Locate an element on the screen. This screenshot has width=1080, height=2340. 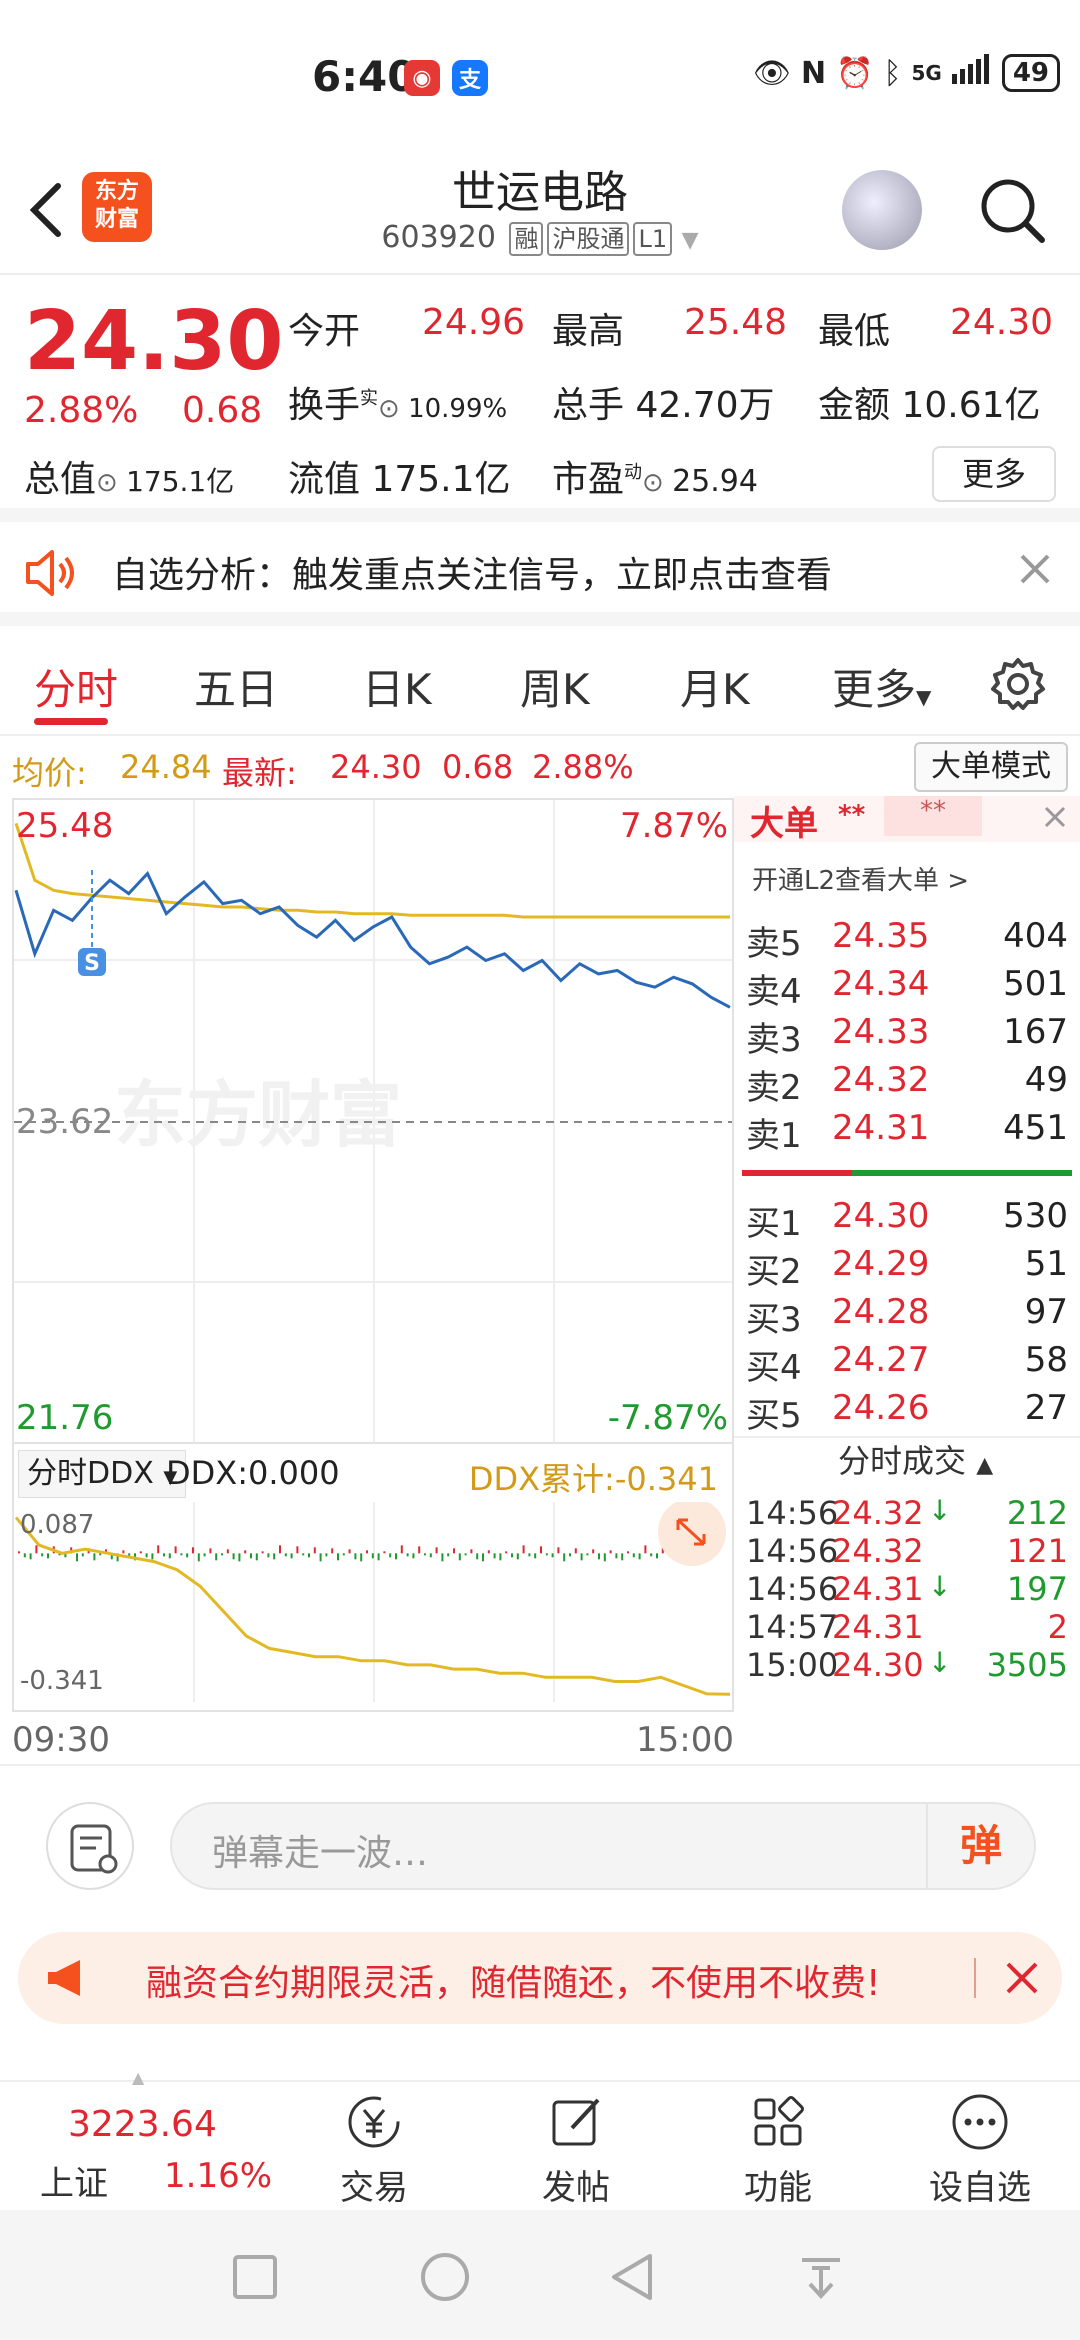
nfc-icon: N is located at coordinates (814, 73).